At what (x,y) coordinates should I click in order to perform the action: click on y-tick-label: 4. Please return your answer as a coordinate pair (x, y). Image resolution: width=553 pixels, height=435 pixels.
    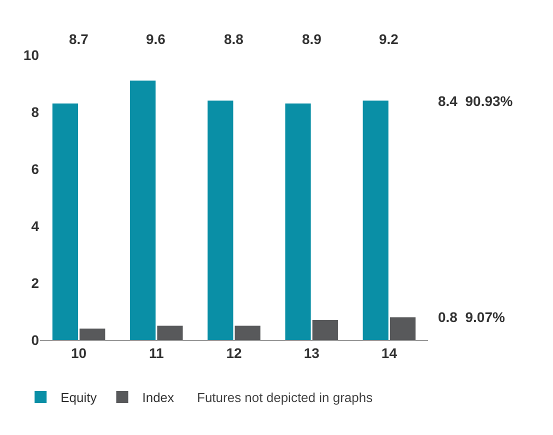
    Looking at the image, I should click on (35, 226).